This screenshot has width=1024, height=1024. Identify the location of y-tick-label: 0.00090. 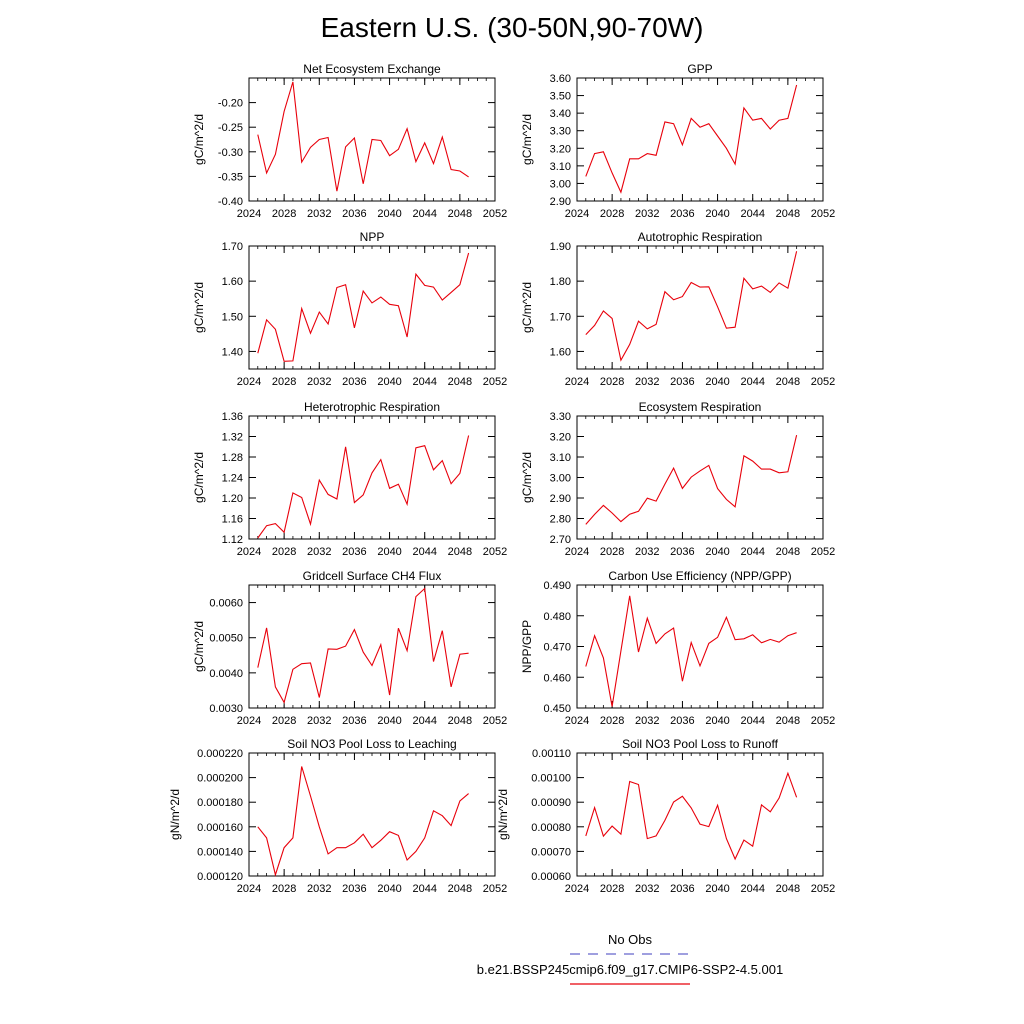
(551, 803).